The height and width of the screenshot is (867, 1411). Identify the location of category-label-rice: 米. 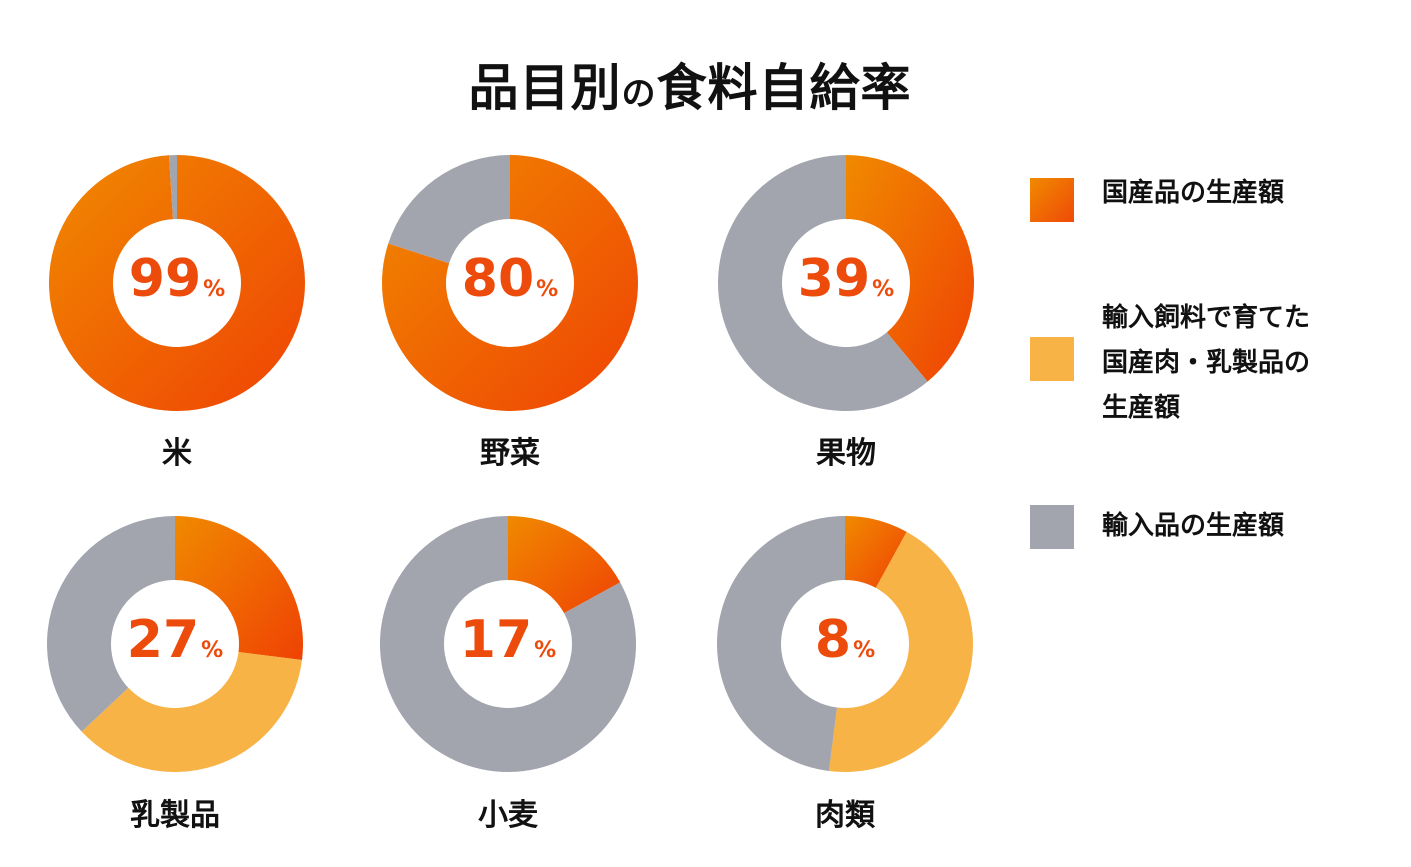
(177, 453).